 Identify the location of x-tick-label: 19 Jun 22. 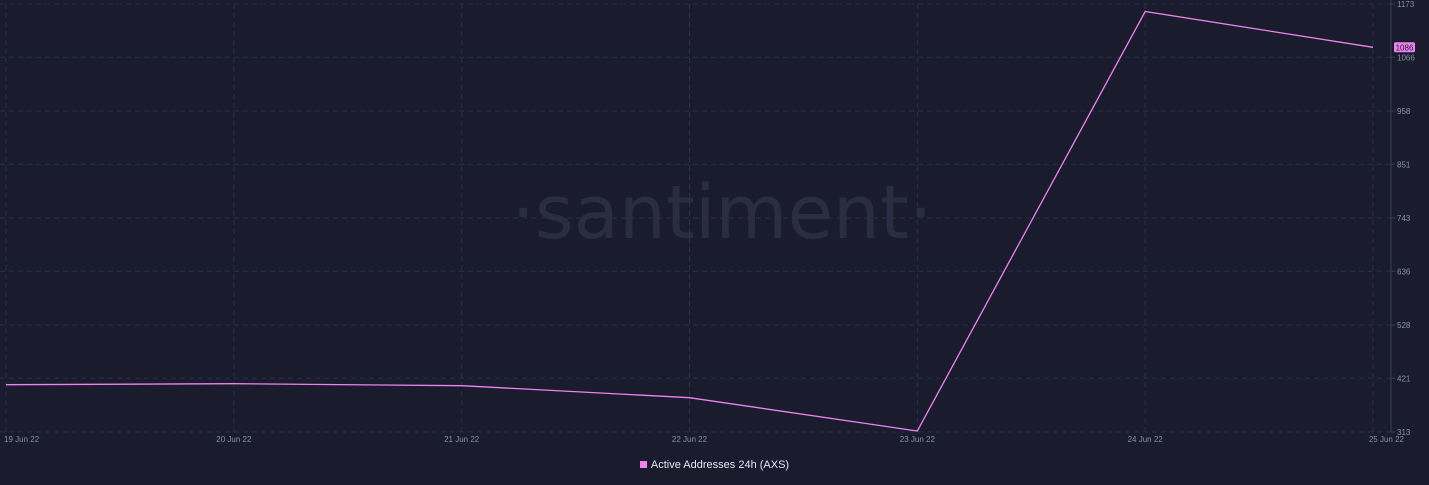
(22, 439).